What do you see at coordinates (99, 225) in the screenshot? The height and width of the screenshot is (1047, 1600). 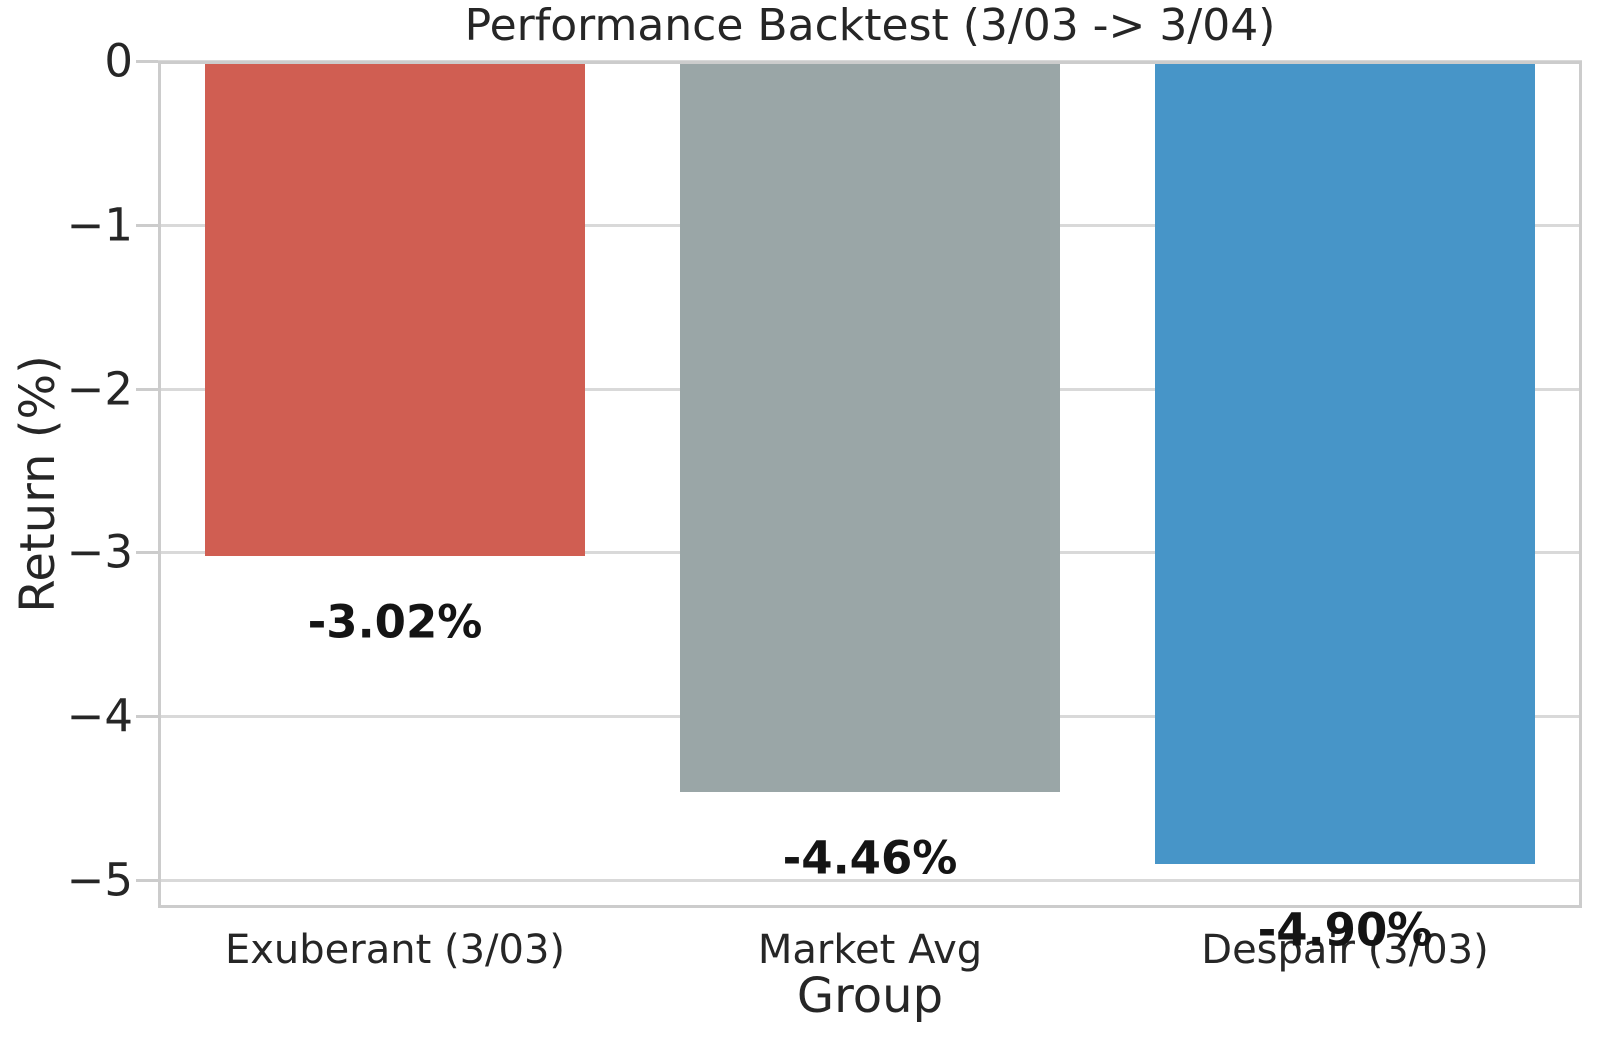 I see `y-tick-label: −1` at bounding box center [99, 225].